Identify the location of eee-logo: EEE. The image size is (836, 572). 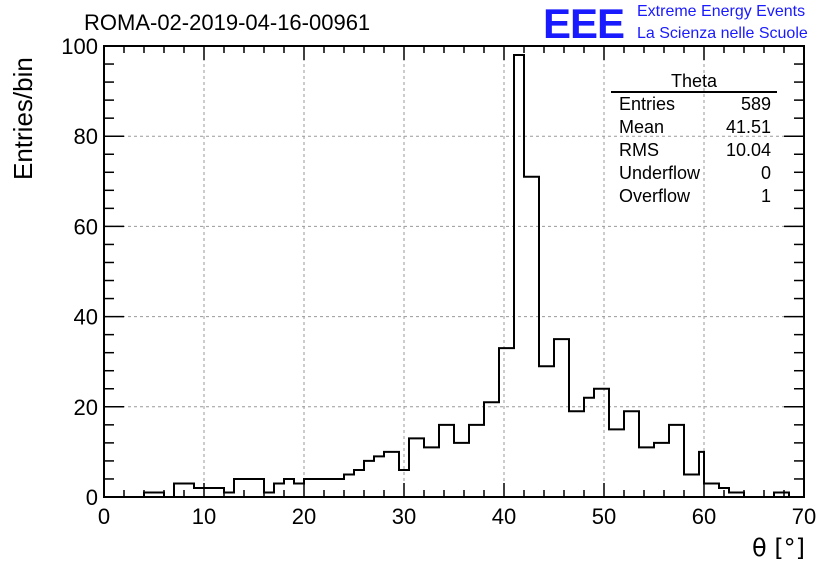
(584, 23).